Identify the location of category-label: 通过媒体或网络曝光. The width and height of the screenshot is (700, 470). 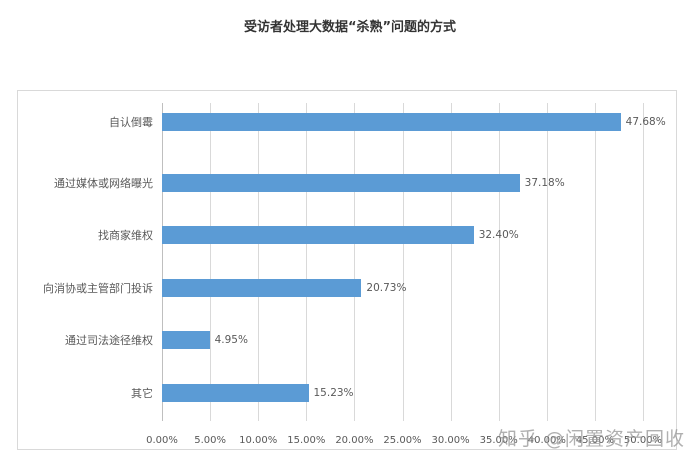
(103, 183).